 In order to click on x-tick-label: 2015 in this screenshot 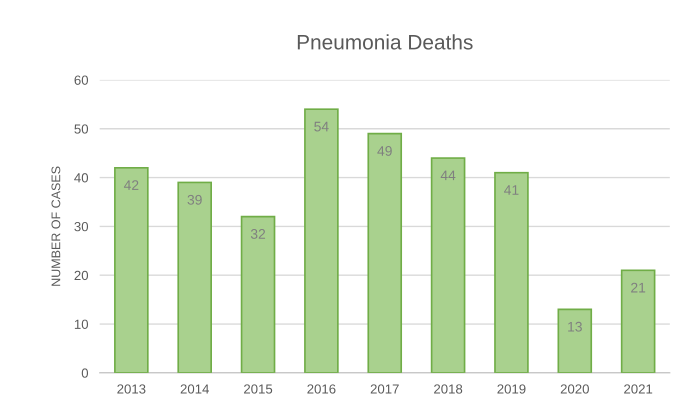, I will do `click(258, 389)`.